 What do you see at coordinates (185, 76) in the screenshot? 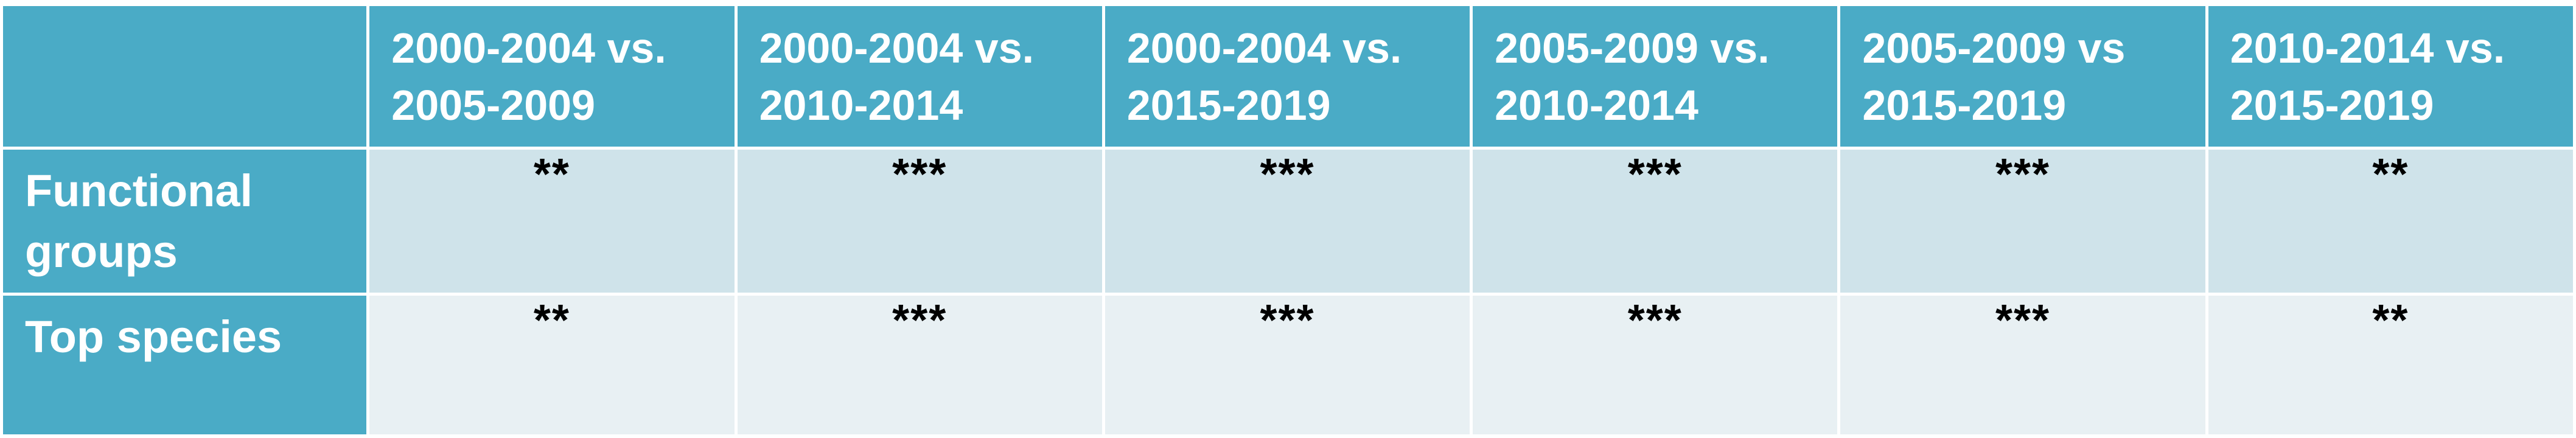
I see `corner-cell` at bounding box center [185, 76].